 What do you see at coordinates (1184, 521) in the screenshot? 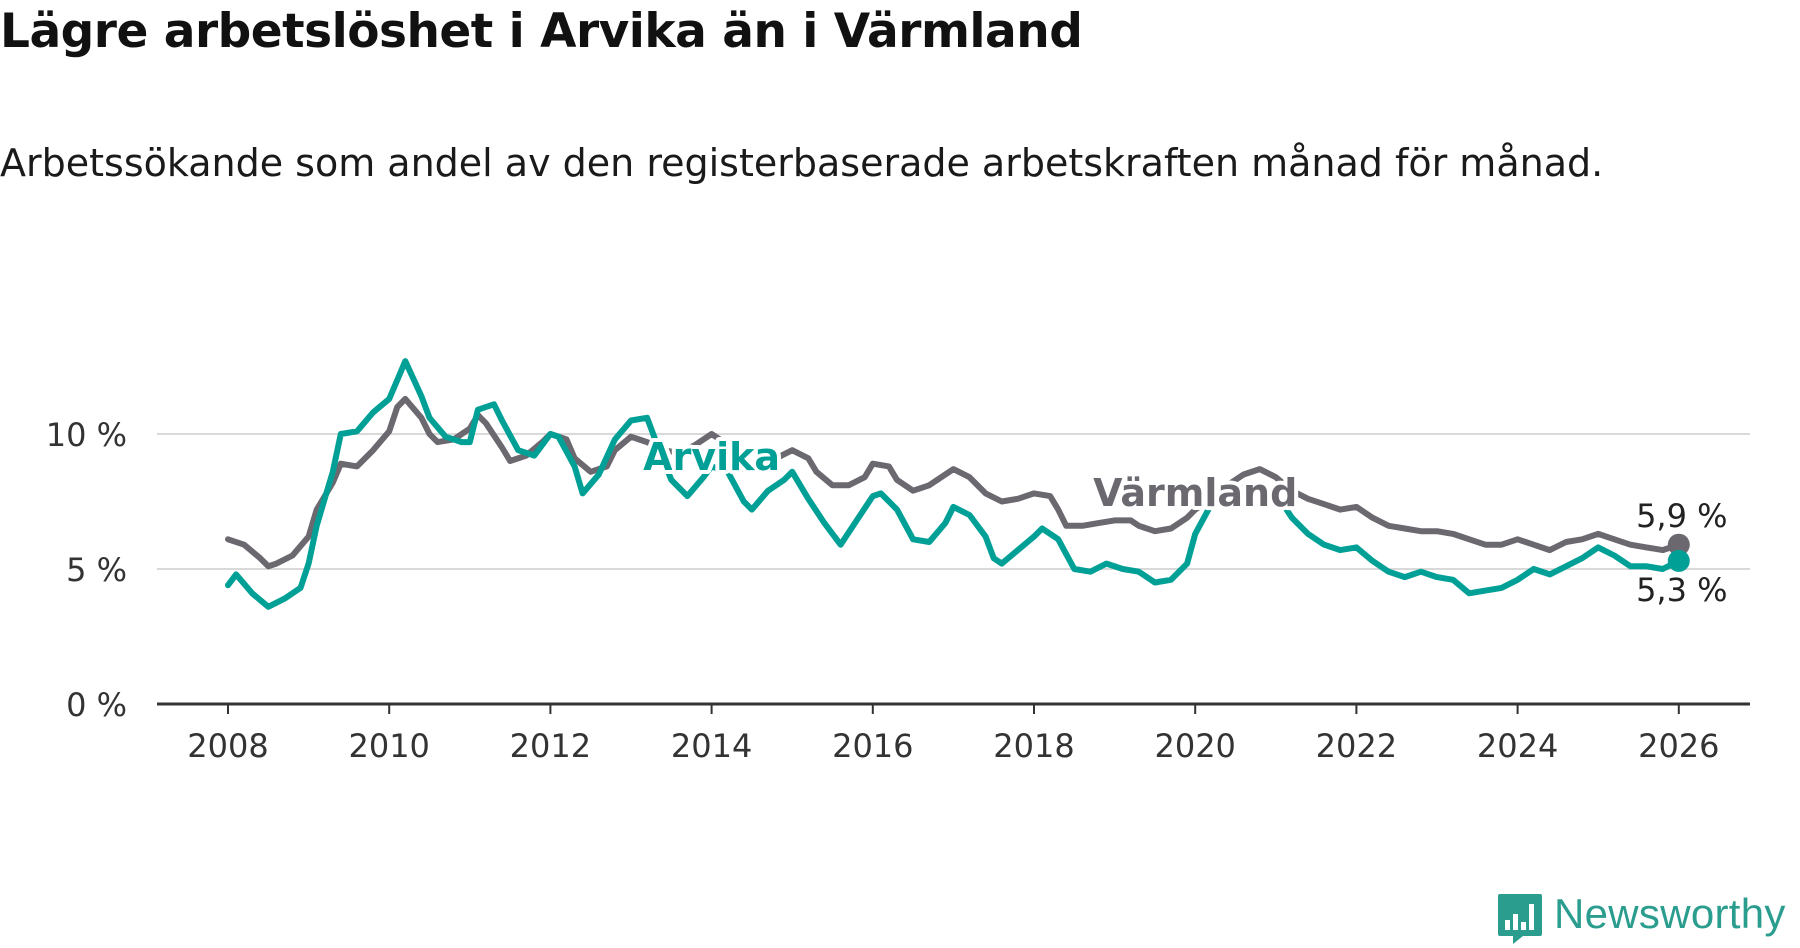
I see `series-labels: Värmland Arvika 5,9 % 5,3 %` at bounding box center [1184, 521].